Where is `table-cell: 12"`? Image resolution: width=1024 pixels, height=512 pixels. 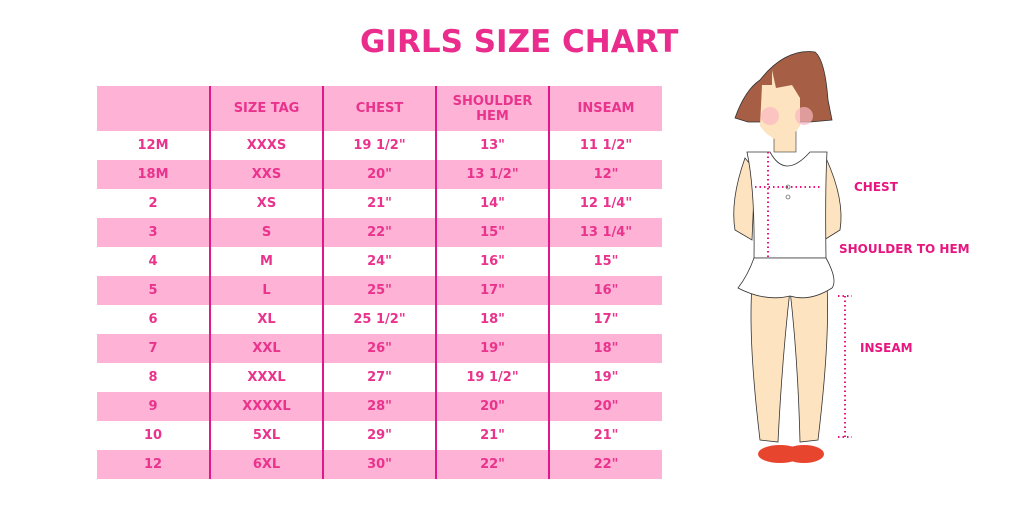
table-cell: 12" is located at coordinates (605, 174).